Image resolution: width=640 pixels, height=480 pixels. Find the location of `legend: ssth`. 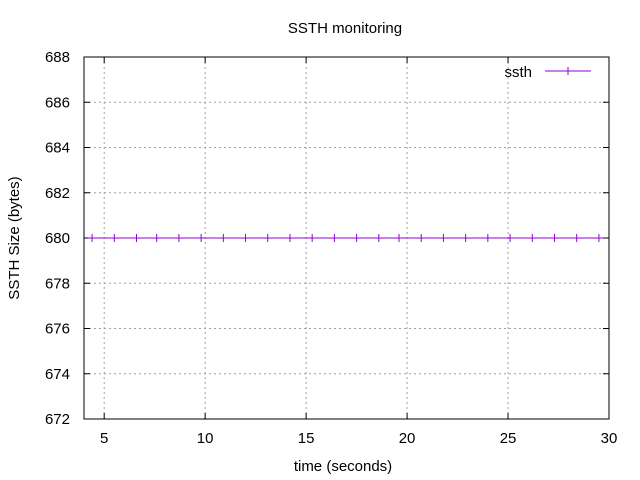

legend: ssth is located at coordinates (547, 72).